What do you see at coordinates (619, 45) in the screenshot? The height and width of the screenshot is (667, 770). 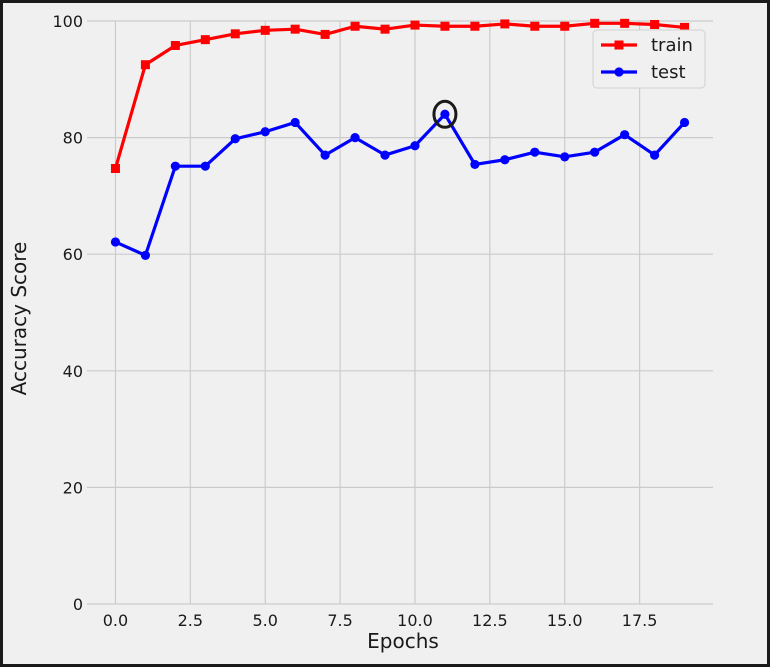 I see `legend-marker-train` at bounding box center [619, 45].